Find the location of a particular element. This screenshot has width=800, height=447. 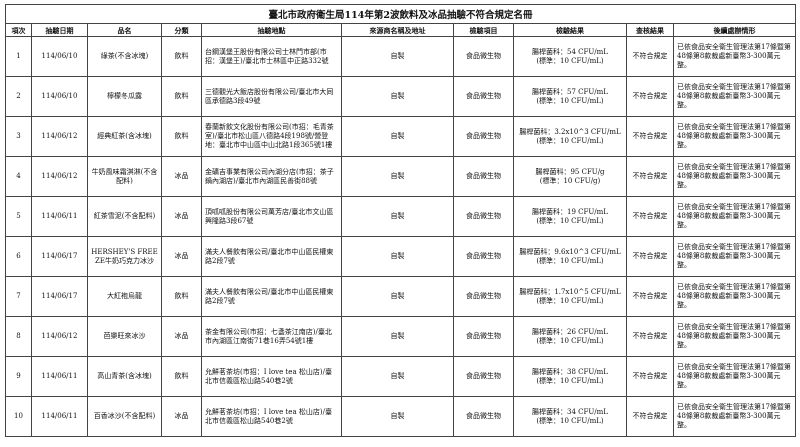

cell-line: (標準：10 CFU/g) is located at coordinates (570, 180).